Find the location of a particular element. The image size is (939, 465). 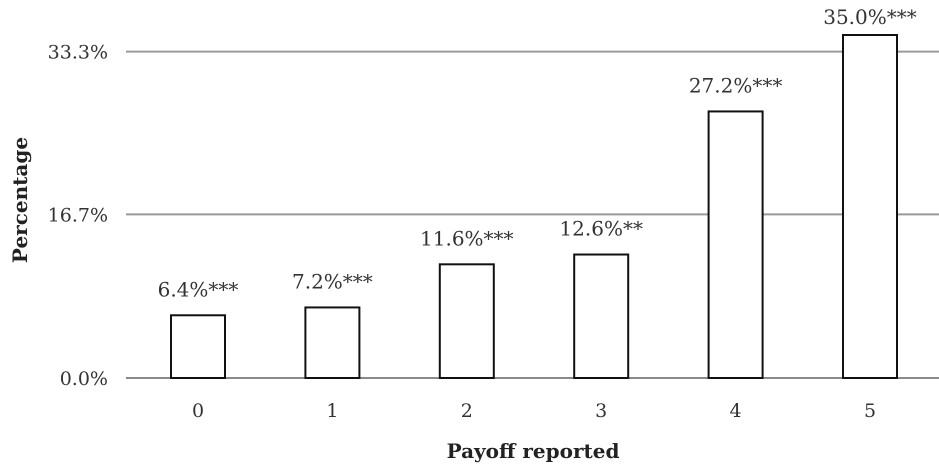

y-tick-label: 0.0% is located at coordinates (84, 379).